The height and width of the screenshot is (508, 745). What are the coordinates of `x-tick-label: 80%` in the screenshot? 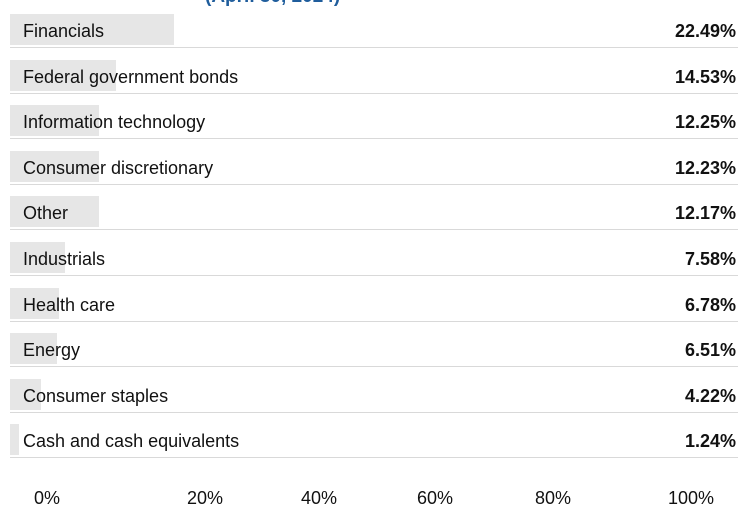 It's located at (553, 498).